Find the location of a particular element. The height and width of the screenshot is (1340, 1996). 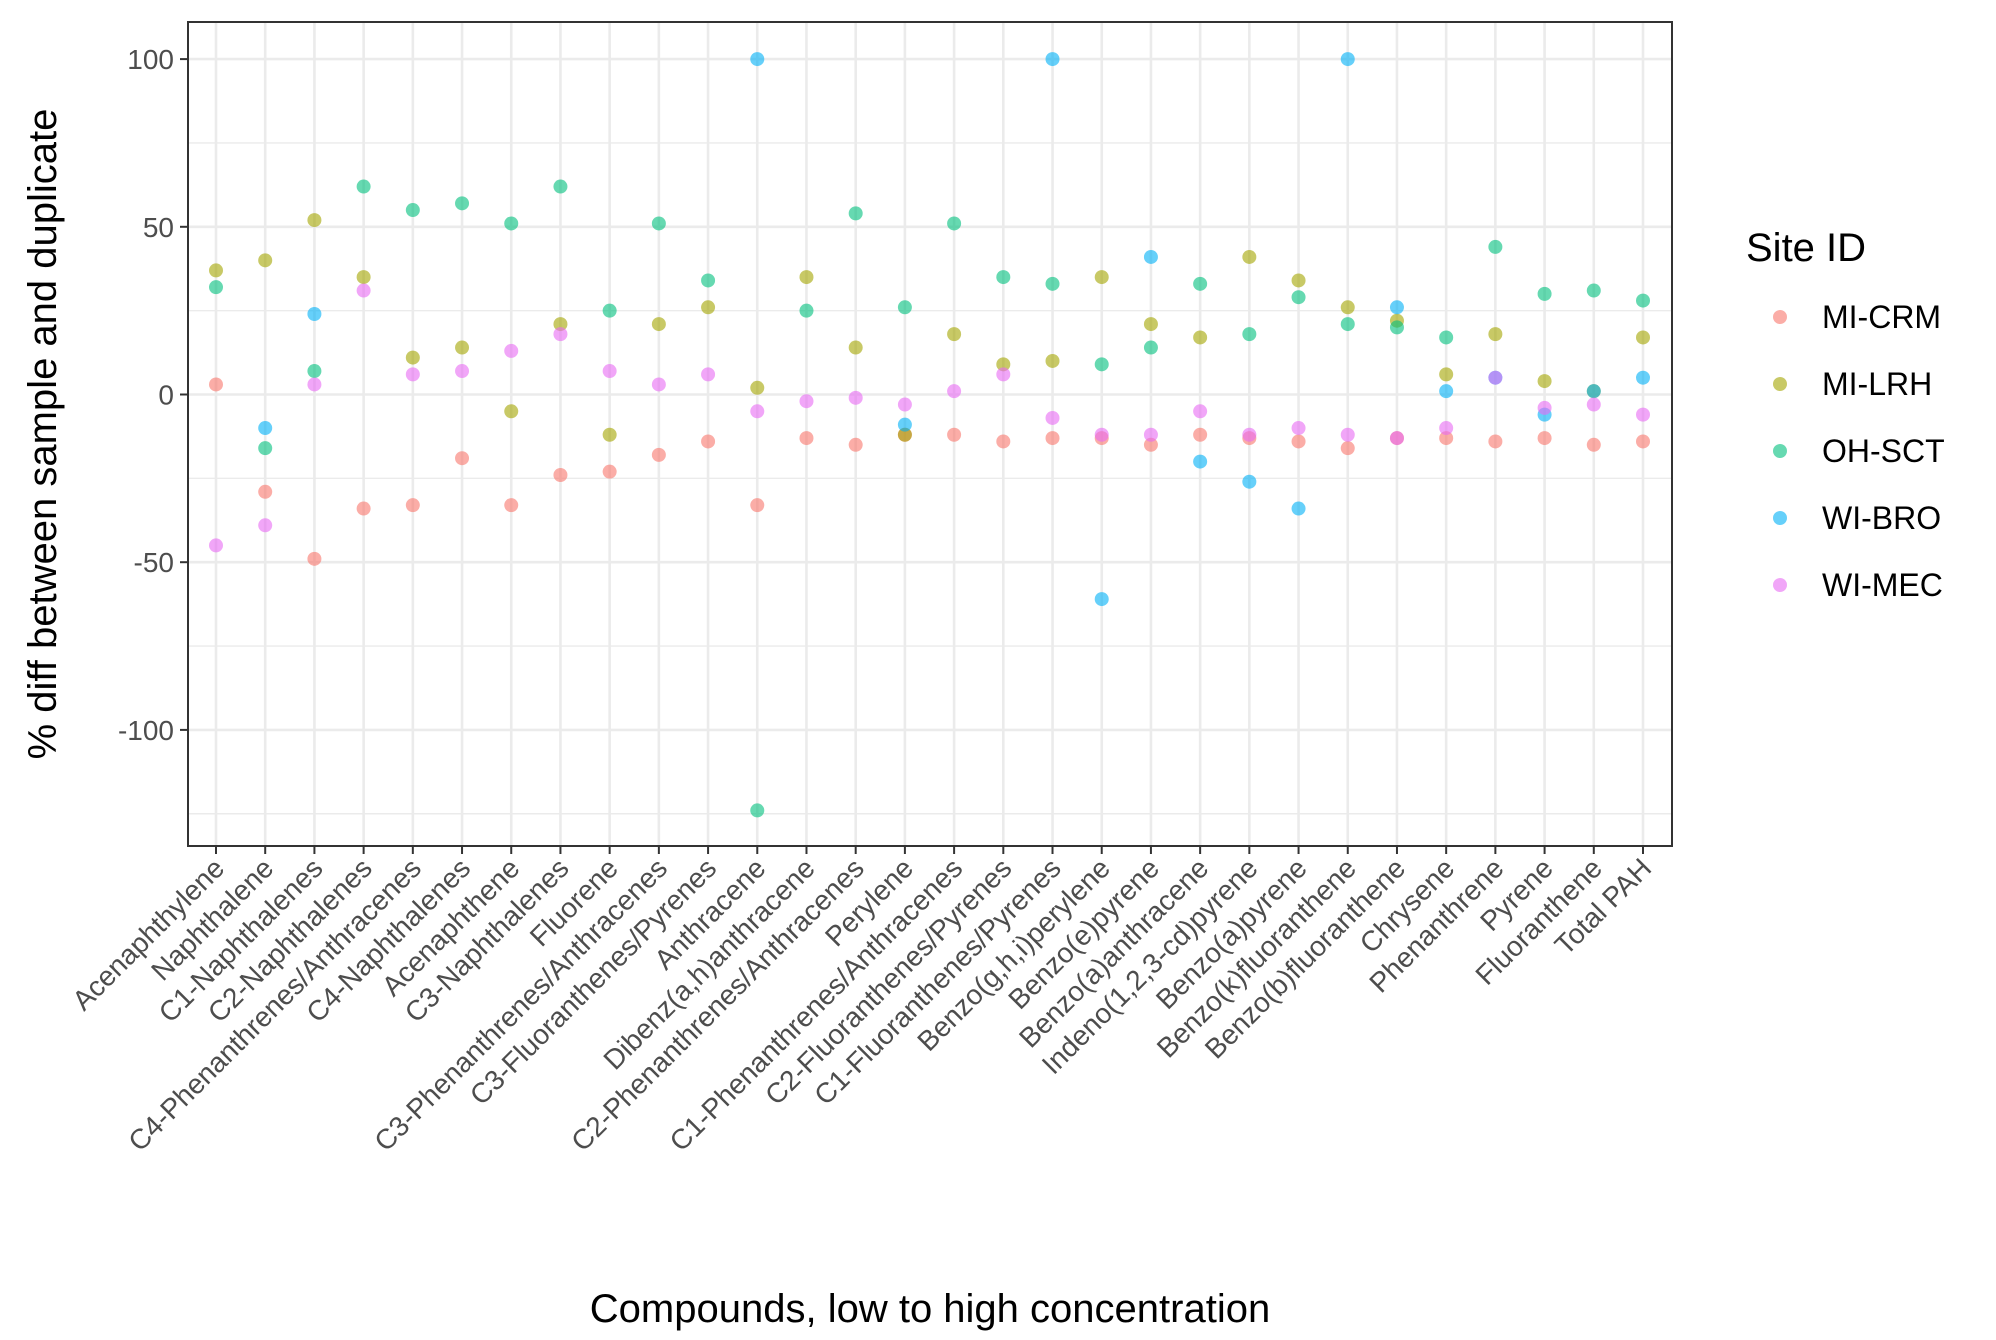

legend-label: OH-SCT is located at coordinates (1883, 451).